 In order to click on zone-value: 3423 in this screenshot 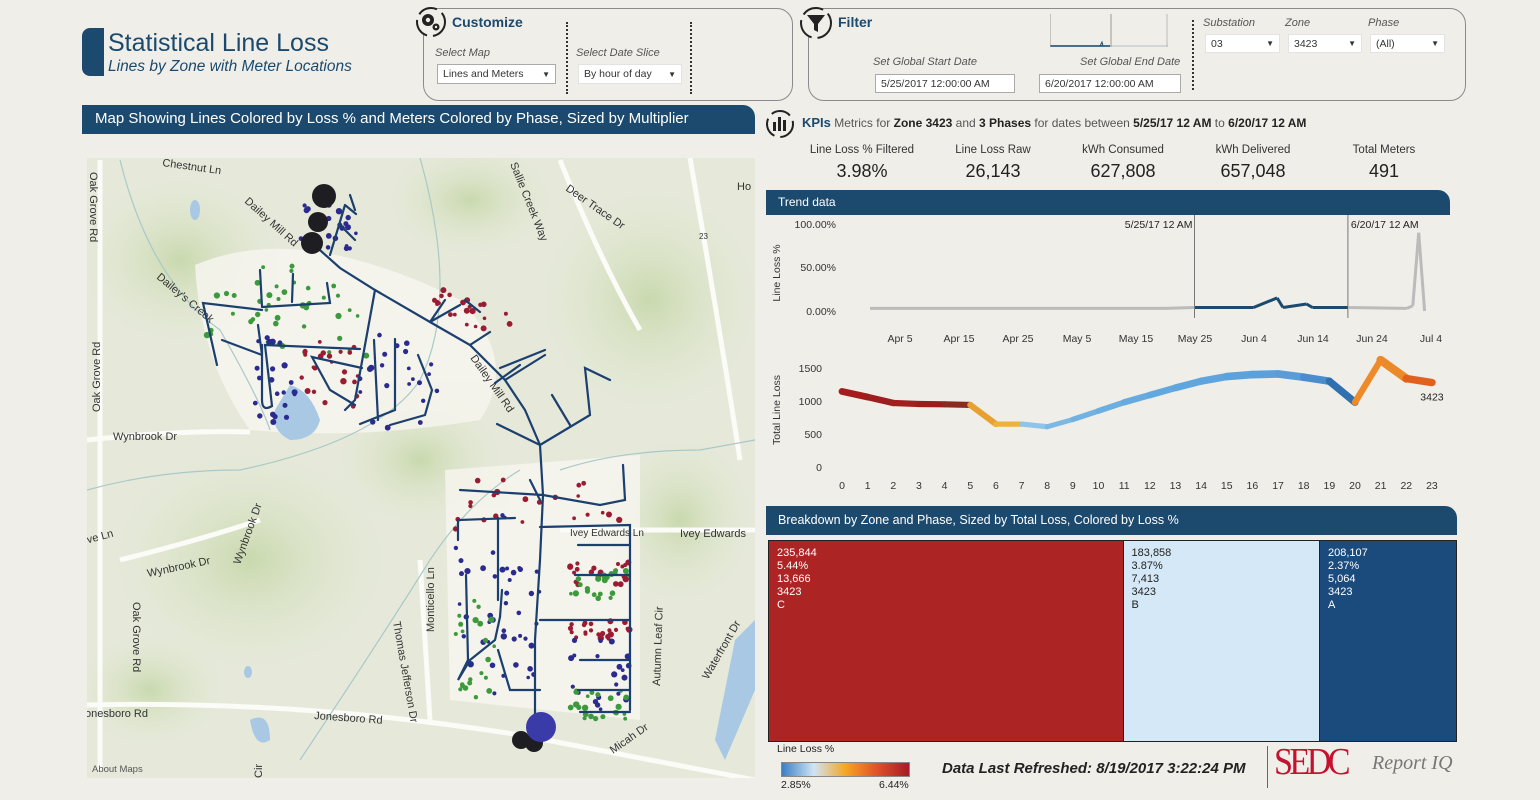, I will do `click(1306, 43)`.